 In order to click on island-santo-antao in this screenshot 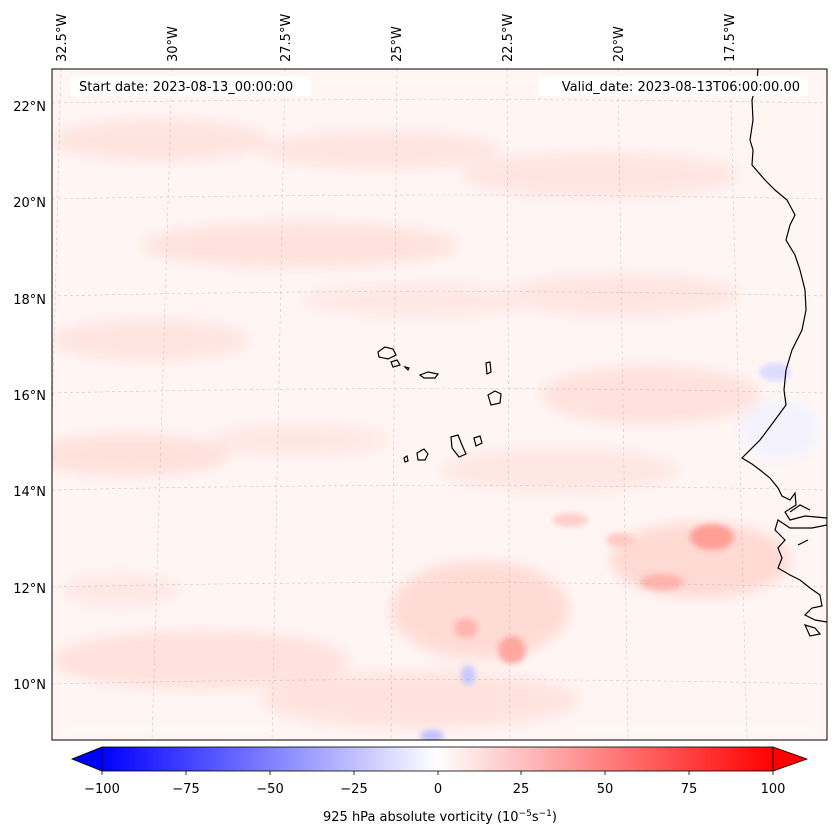, I will do `click(387, 353)`.